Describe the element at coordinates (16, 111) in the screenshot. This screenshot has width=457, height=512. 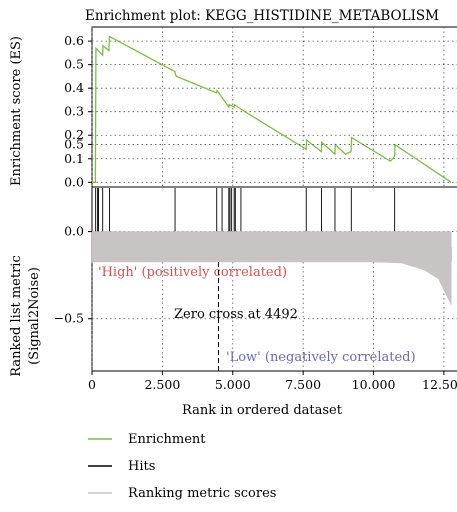
I see `y-axis-label-enrichment: Enrichment score (ES)` at that location.